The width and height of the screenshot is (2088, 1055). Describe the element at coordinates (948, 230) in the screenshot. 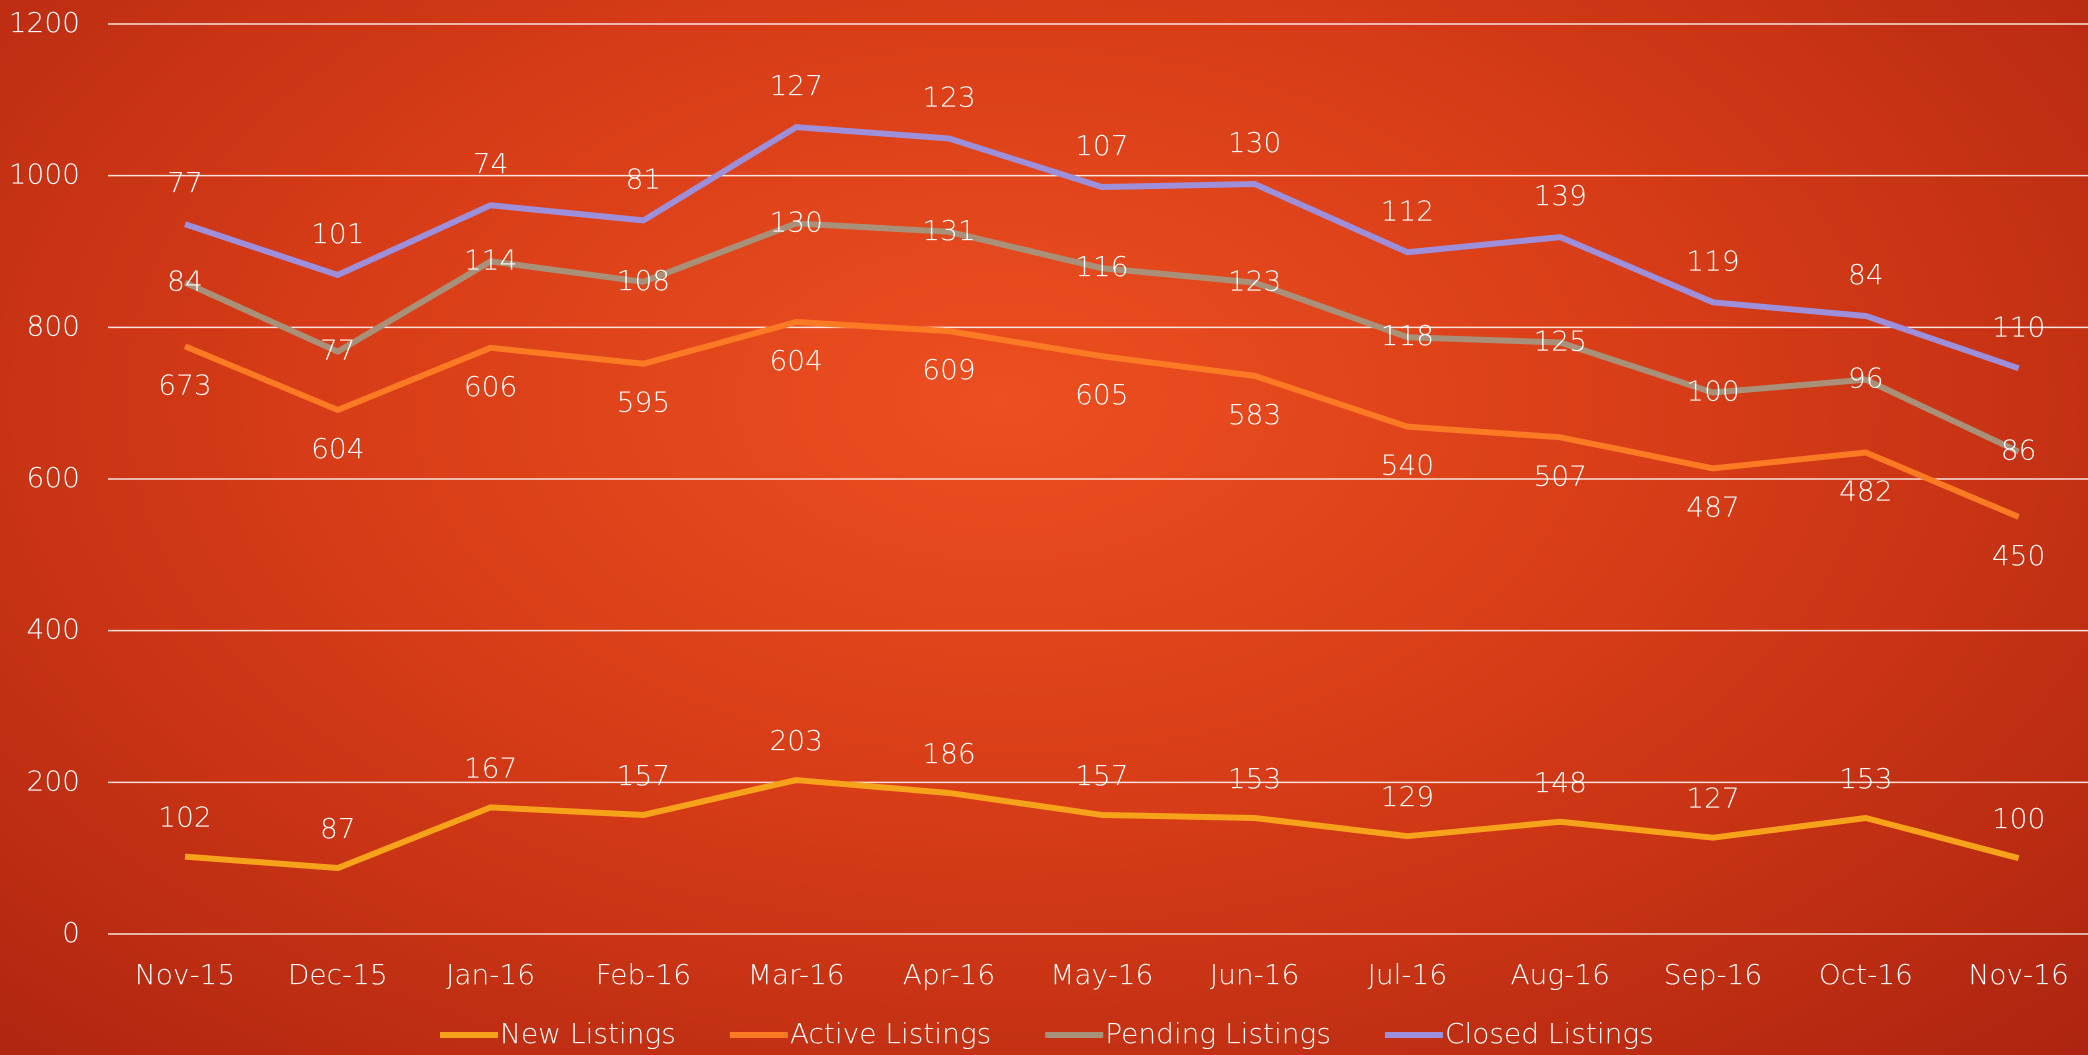

I see `data-label: 131` at that location.